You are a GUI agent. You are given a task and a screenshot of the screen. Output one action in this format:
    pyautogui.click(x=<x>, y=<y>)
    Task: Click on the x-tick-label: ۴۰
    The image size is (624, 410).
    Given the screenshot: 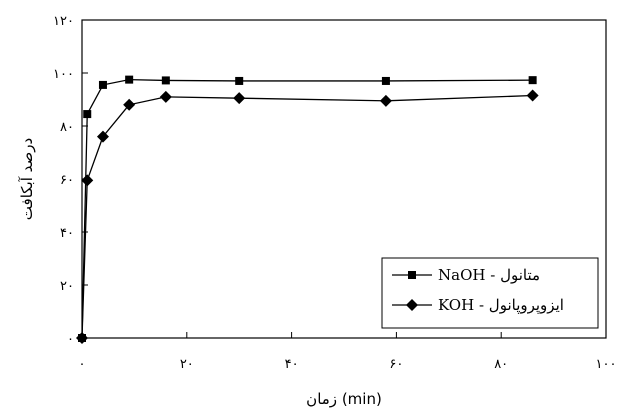 What is the action you would take?
    pyautogui.click(x=292, y=364)
    